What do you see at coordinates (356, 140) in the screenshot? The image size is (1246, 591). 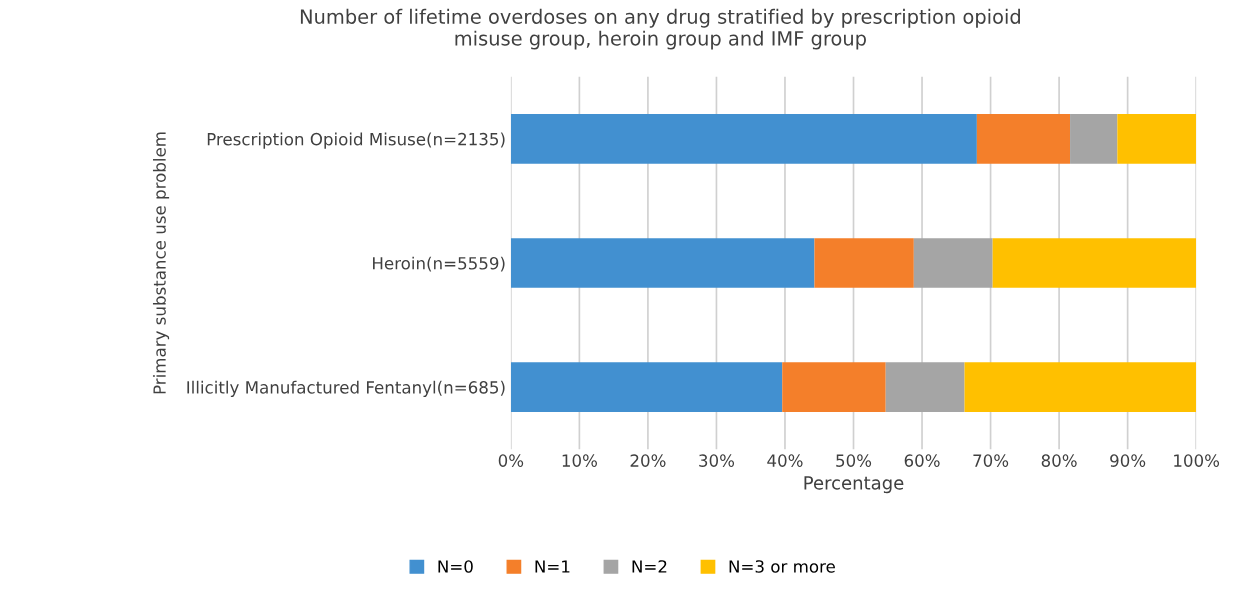 I see `y-tick-label: Prescription Opioid Misuse(n=2135)` at bounding box center [356, 140].